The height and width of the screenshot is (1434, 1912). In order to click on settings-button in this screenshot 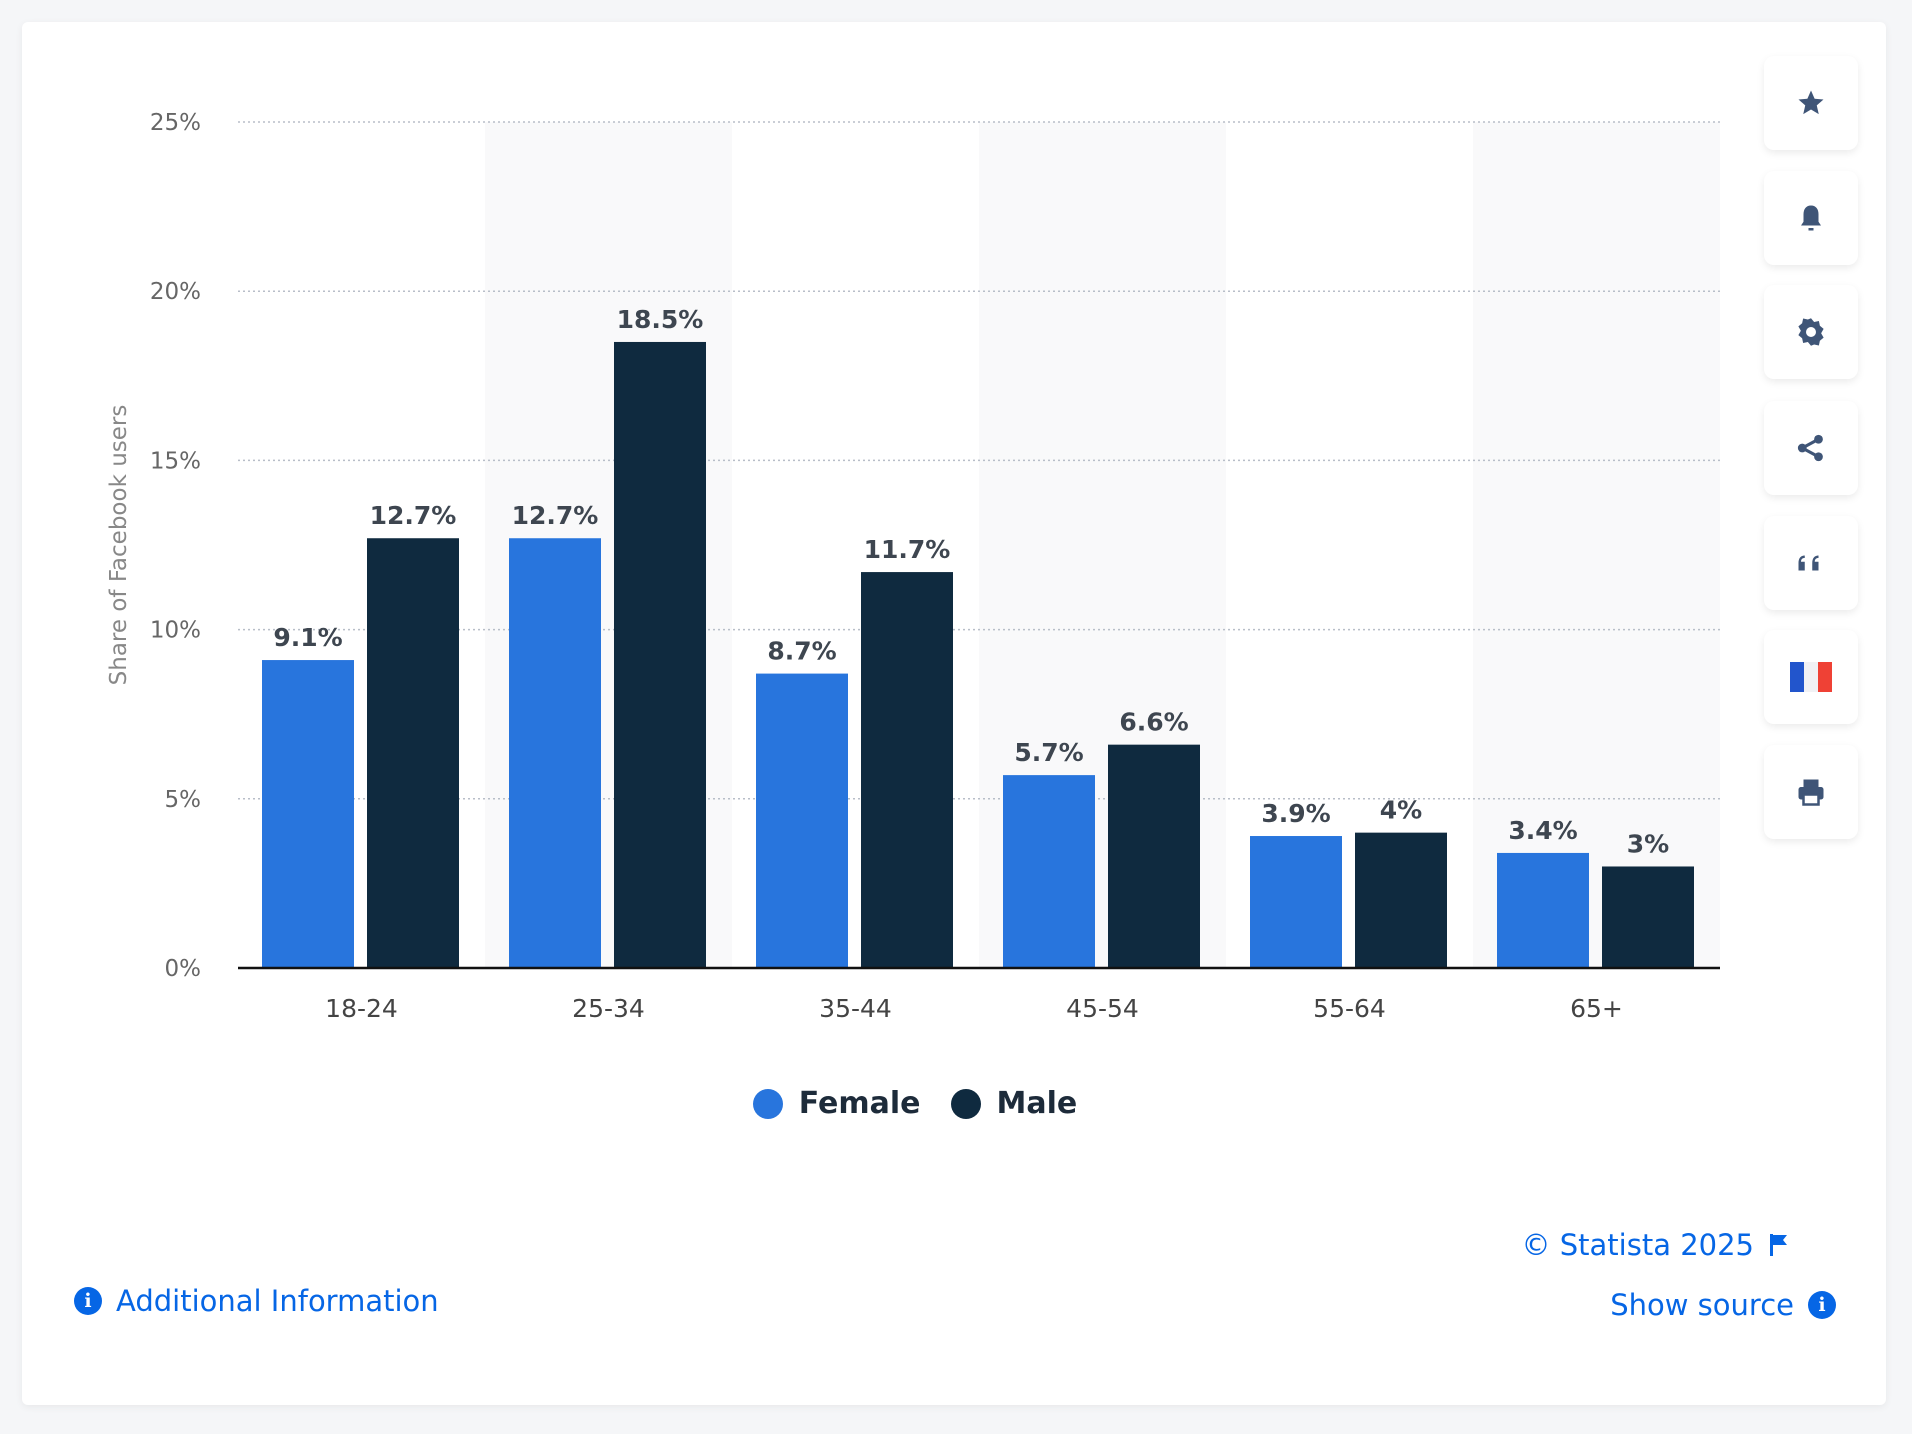, I will do `click(1811, 332)`.